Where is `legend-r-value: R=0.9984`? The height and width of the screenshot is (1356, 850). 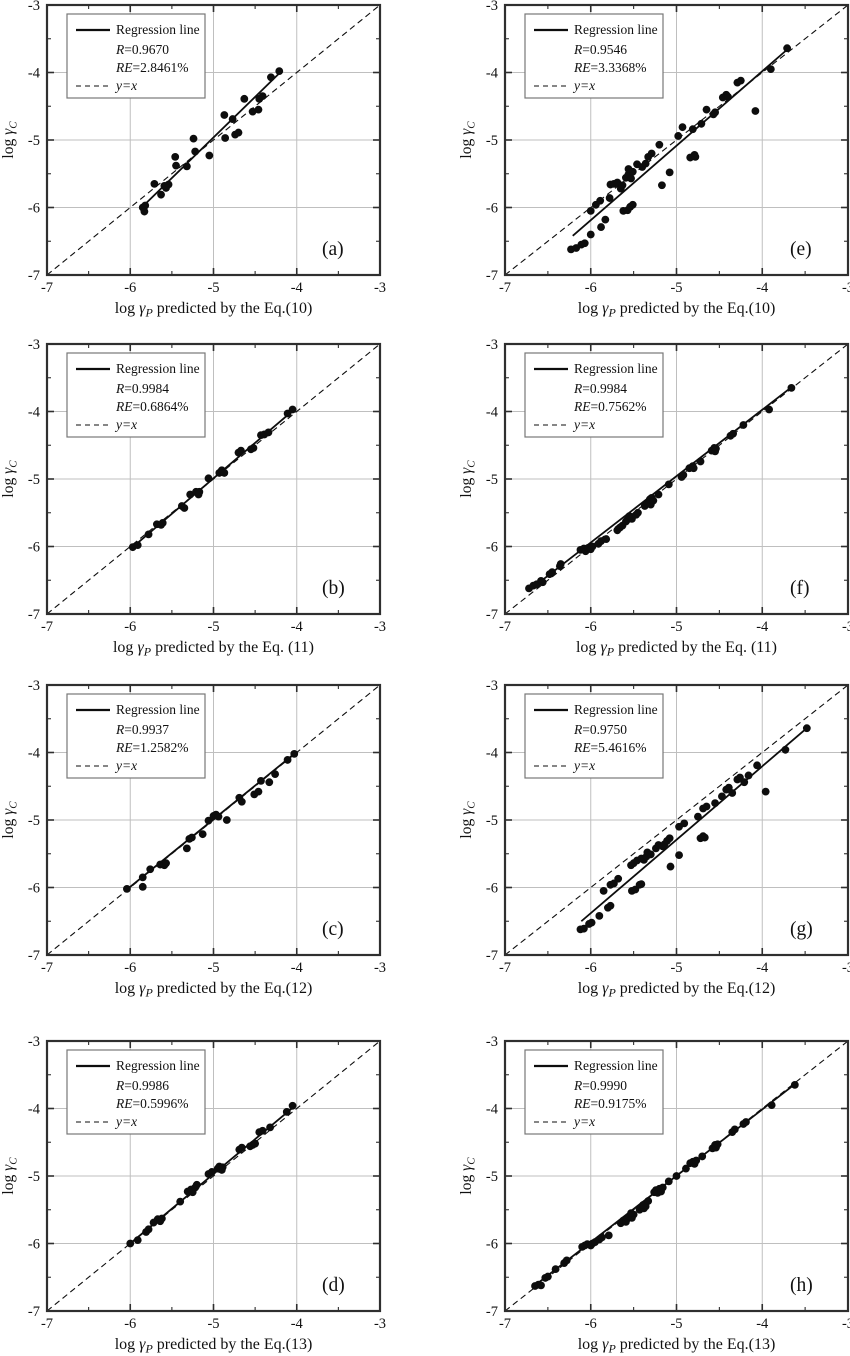 legend-r-value: R=0.9984 is located at coordinates (142, 388).